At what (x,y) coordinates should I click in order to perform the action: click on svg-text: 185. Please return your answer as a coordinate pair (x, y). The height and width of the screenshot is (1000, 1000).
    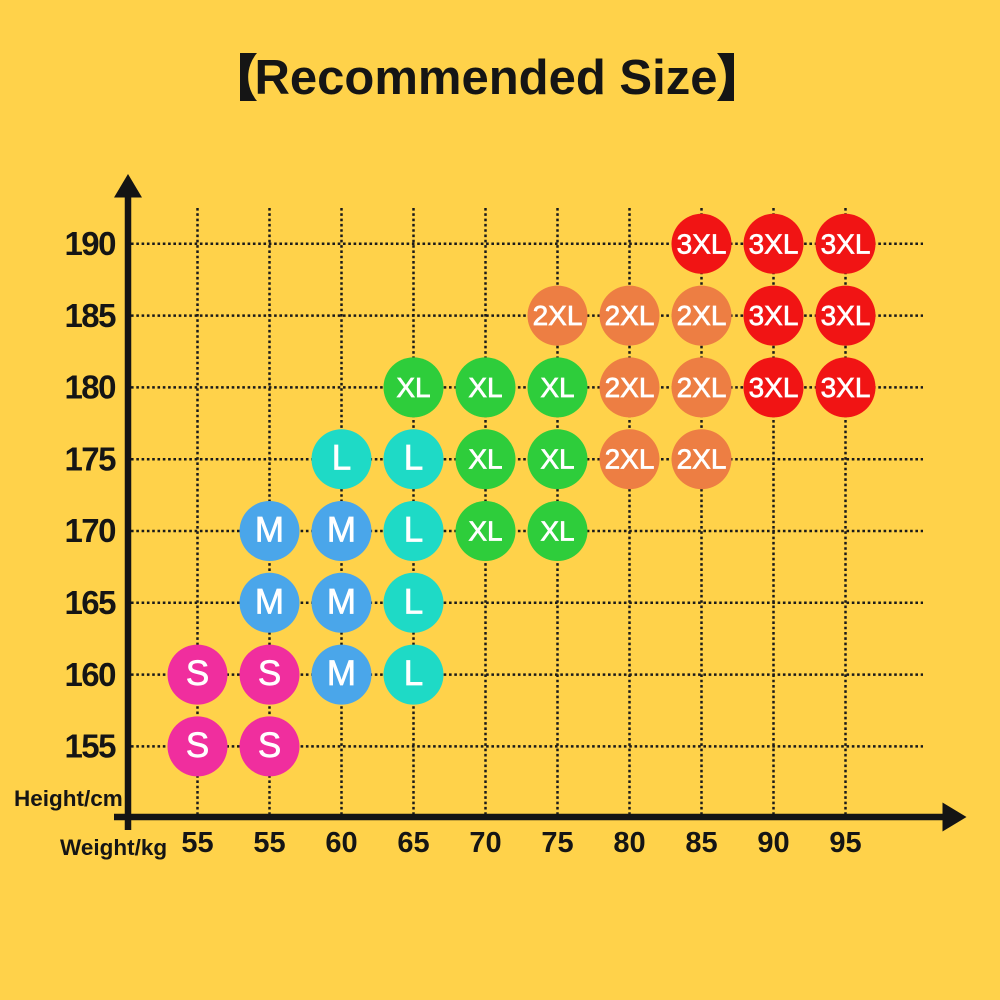
    Looking at the image, I should click on (90, 315).